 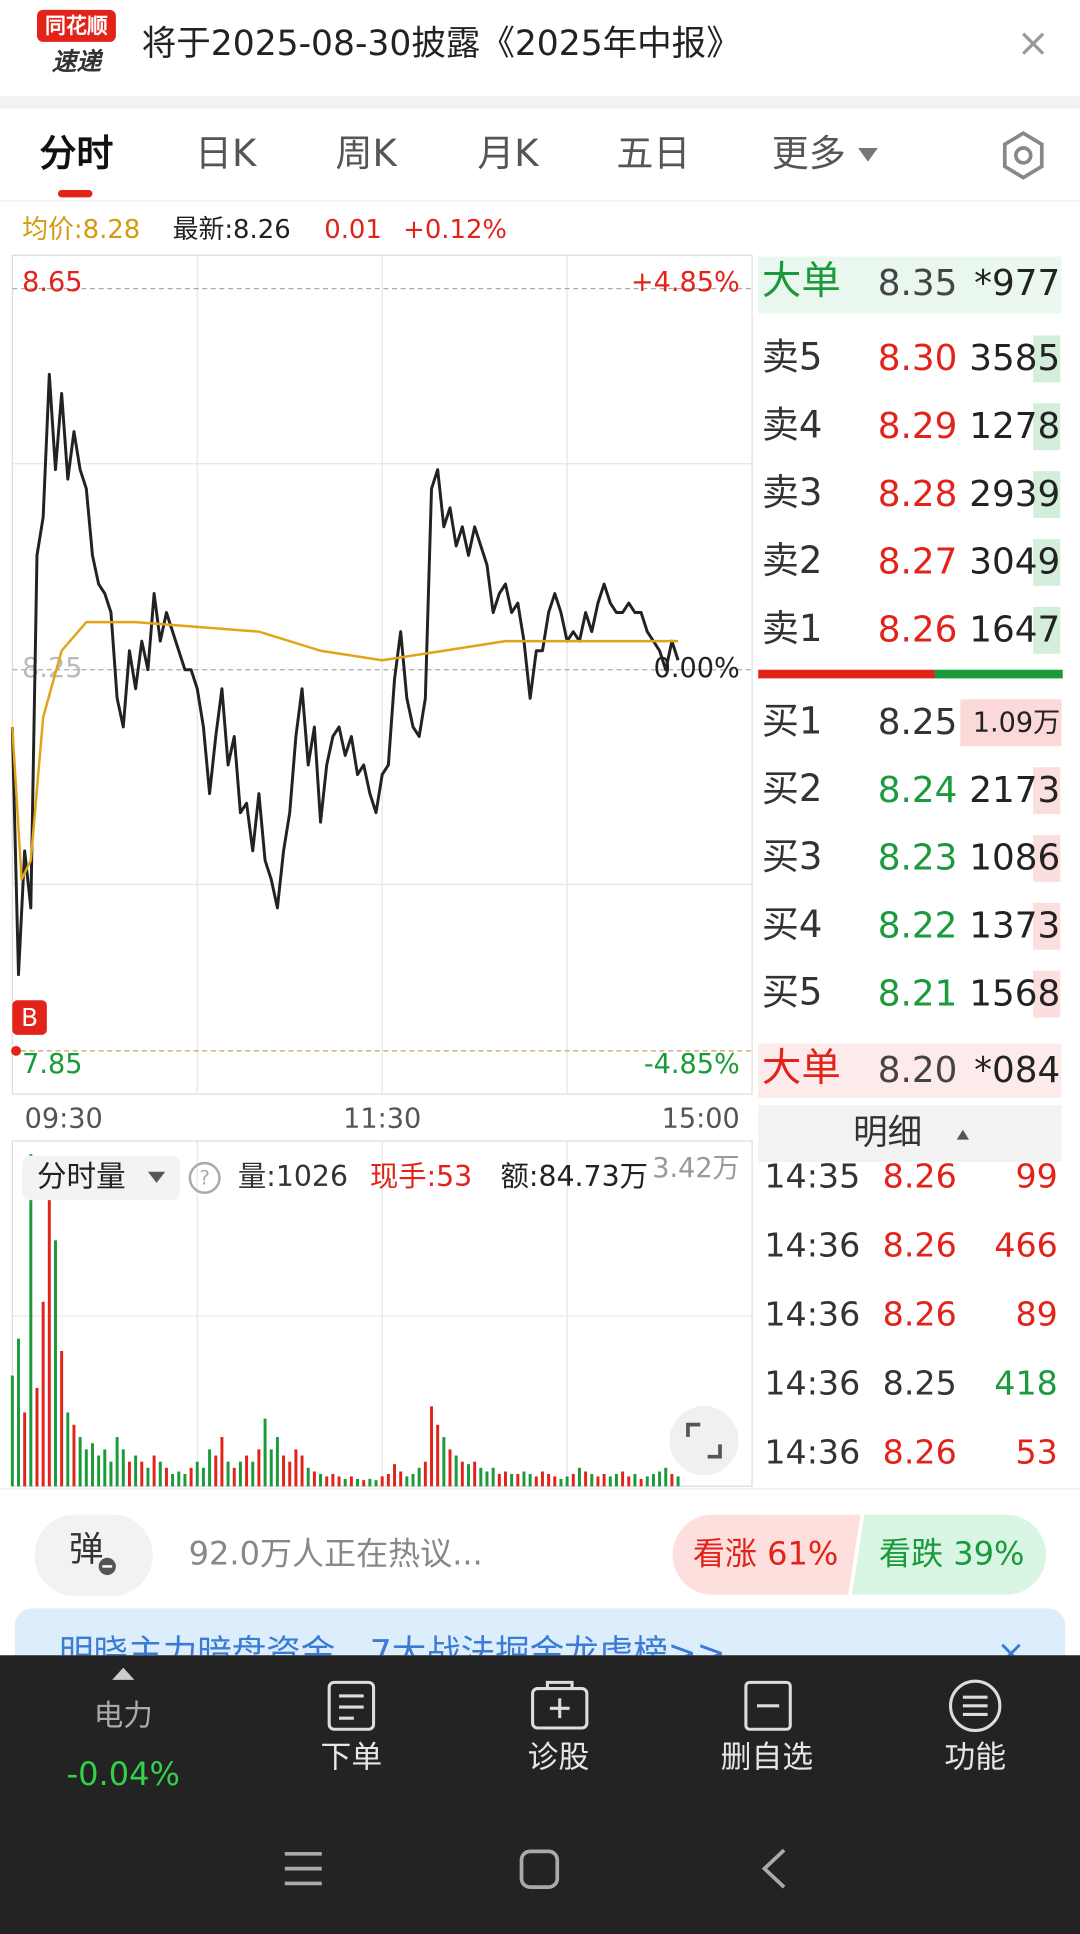 I want to click on nav-home, so click(x=539, y=1869).